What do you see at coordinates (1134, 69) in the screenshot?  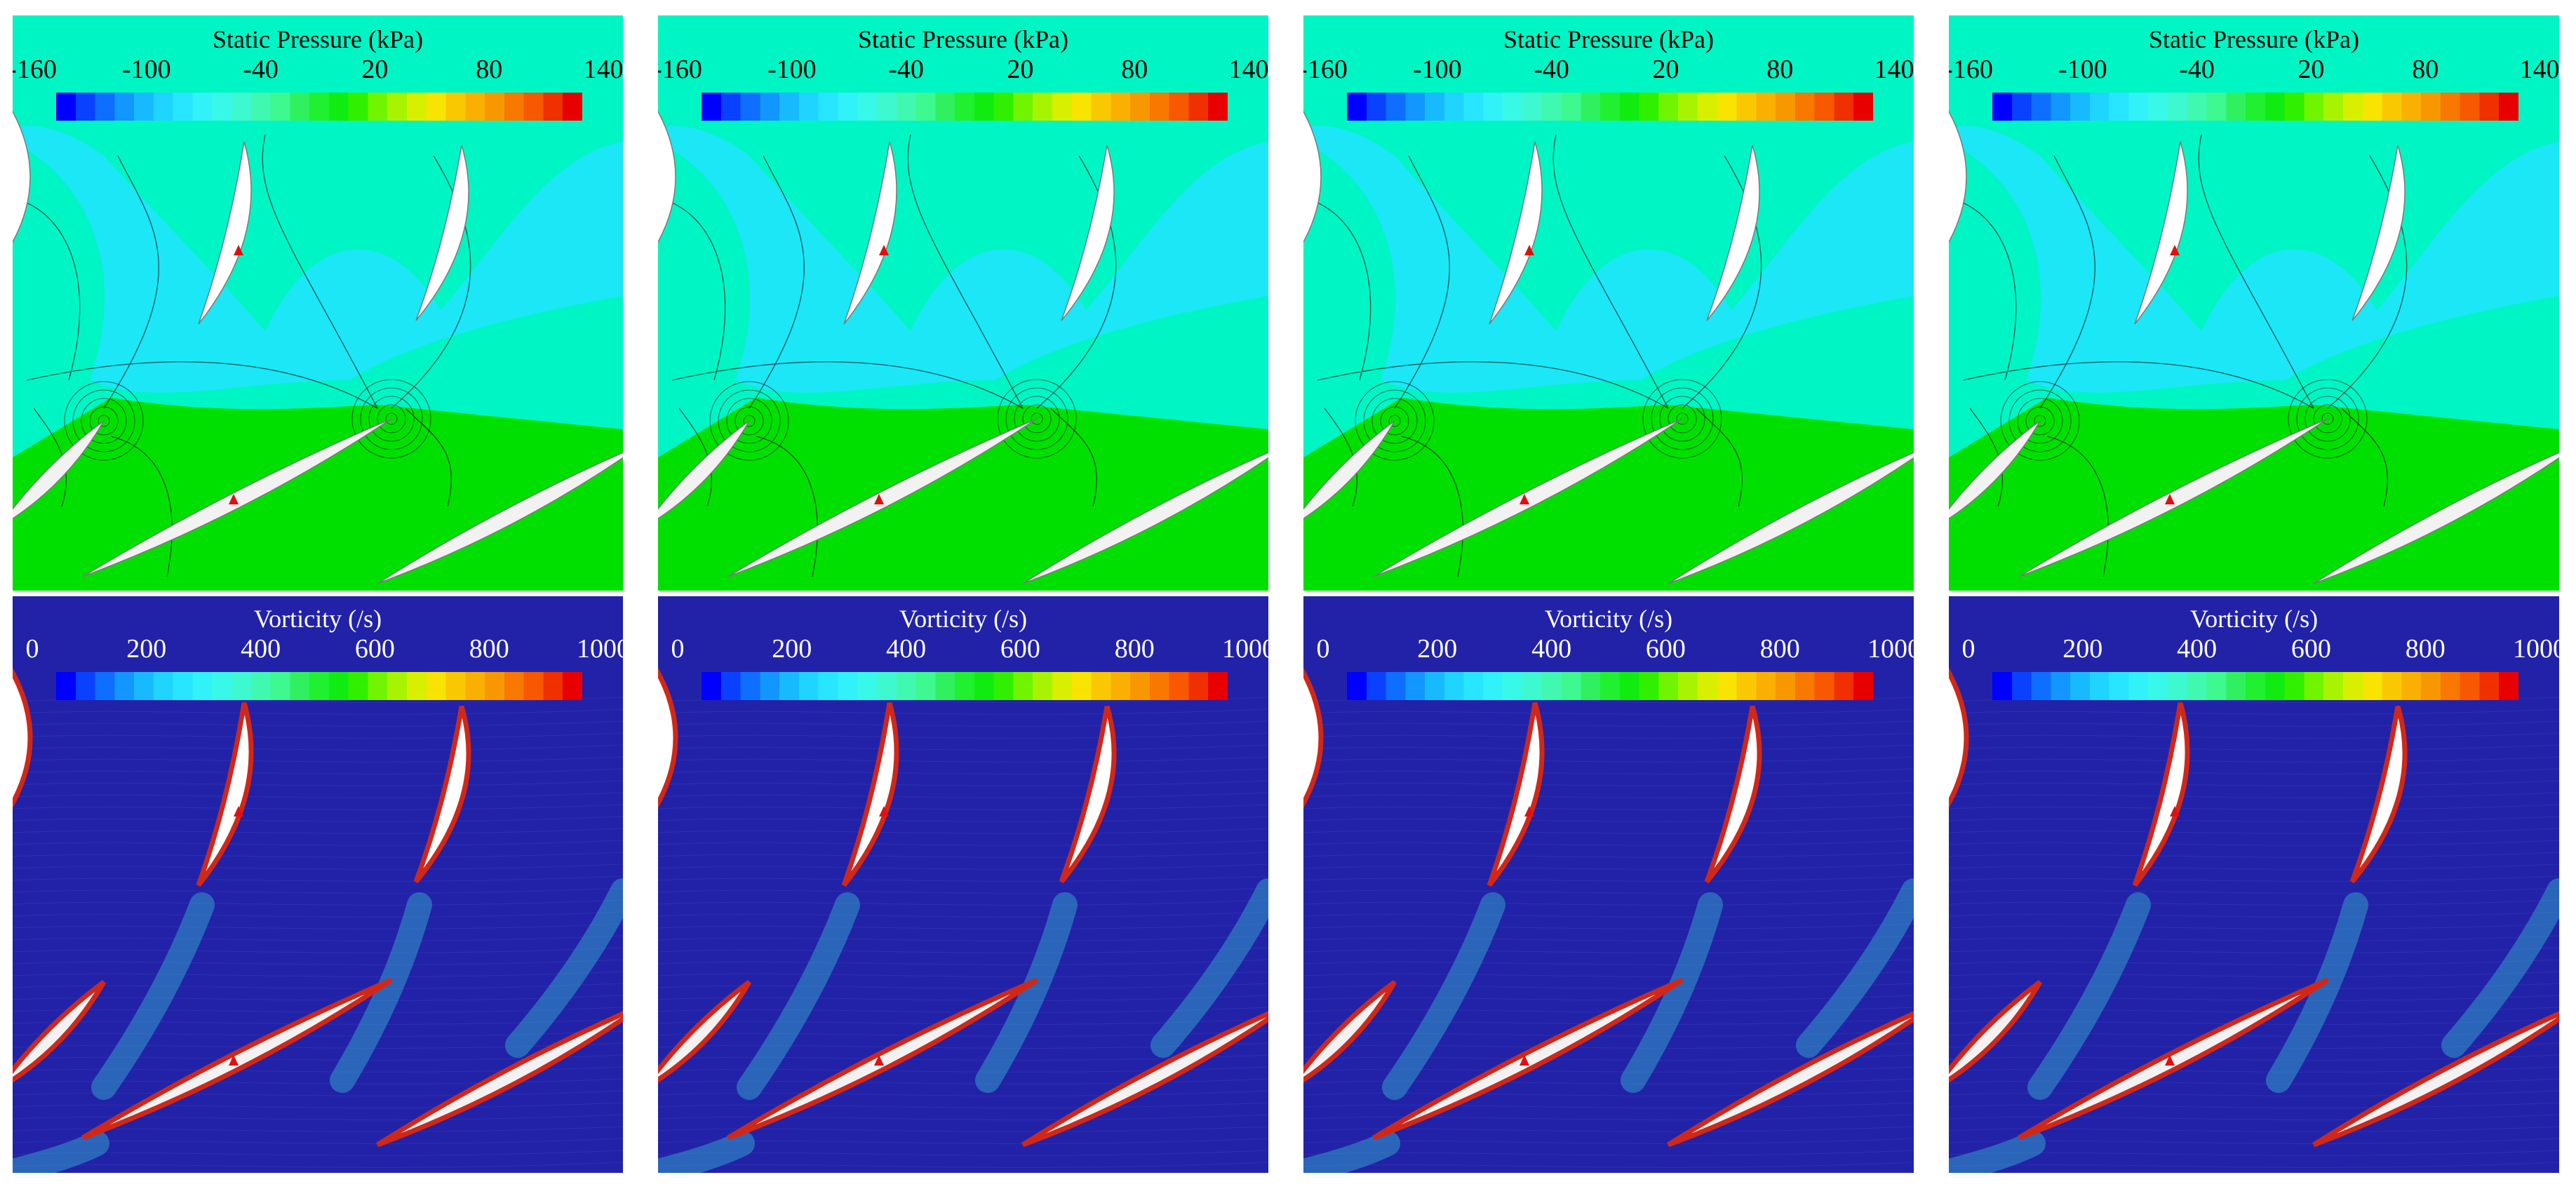 I see `pressure-tick-label: 80` at bounding box center [1134, 69].